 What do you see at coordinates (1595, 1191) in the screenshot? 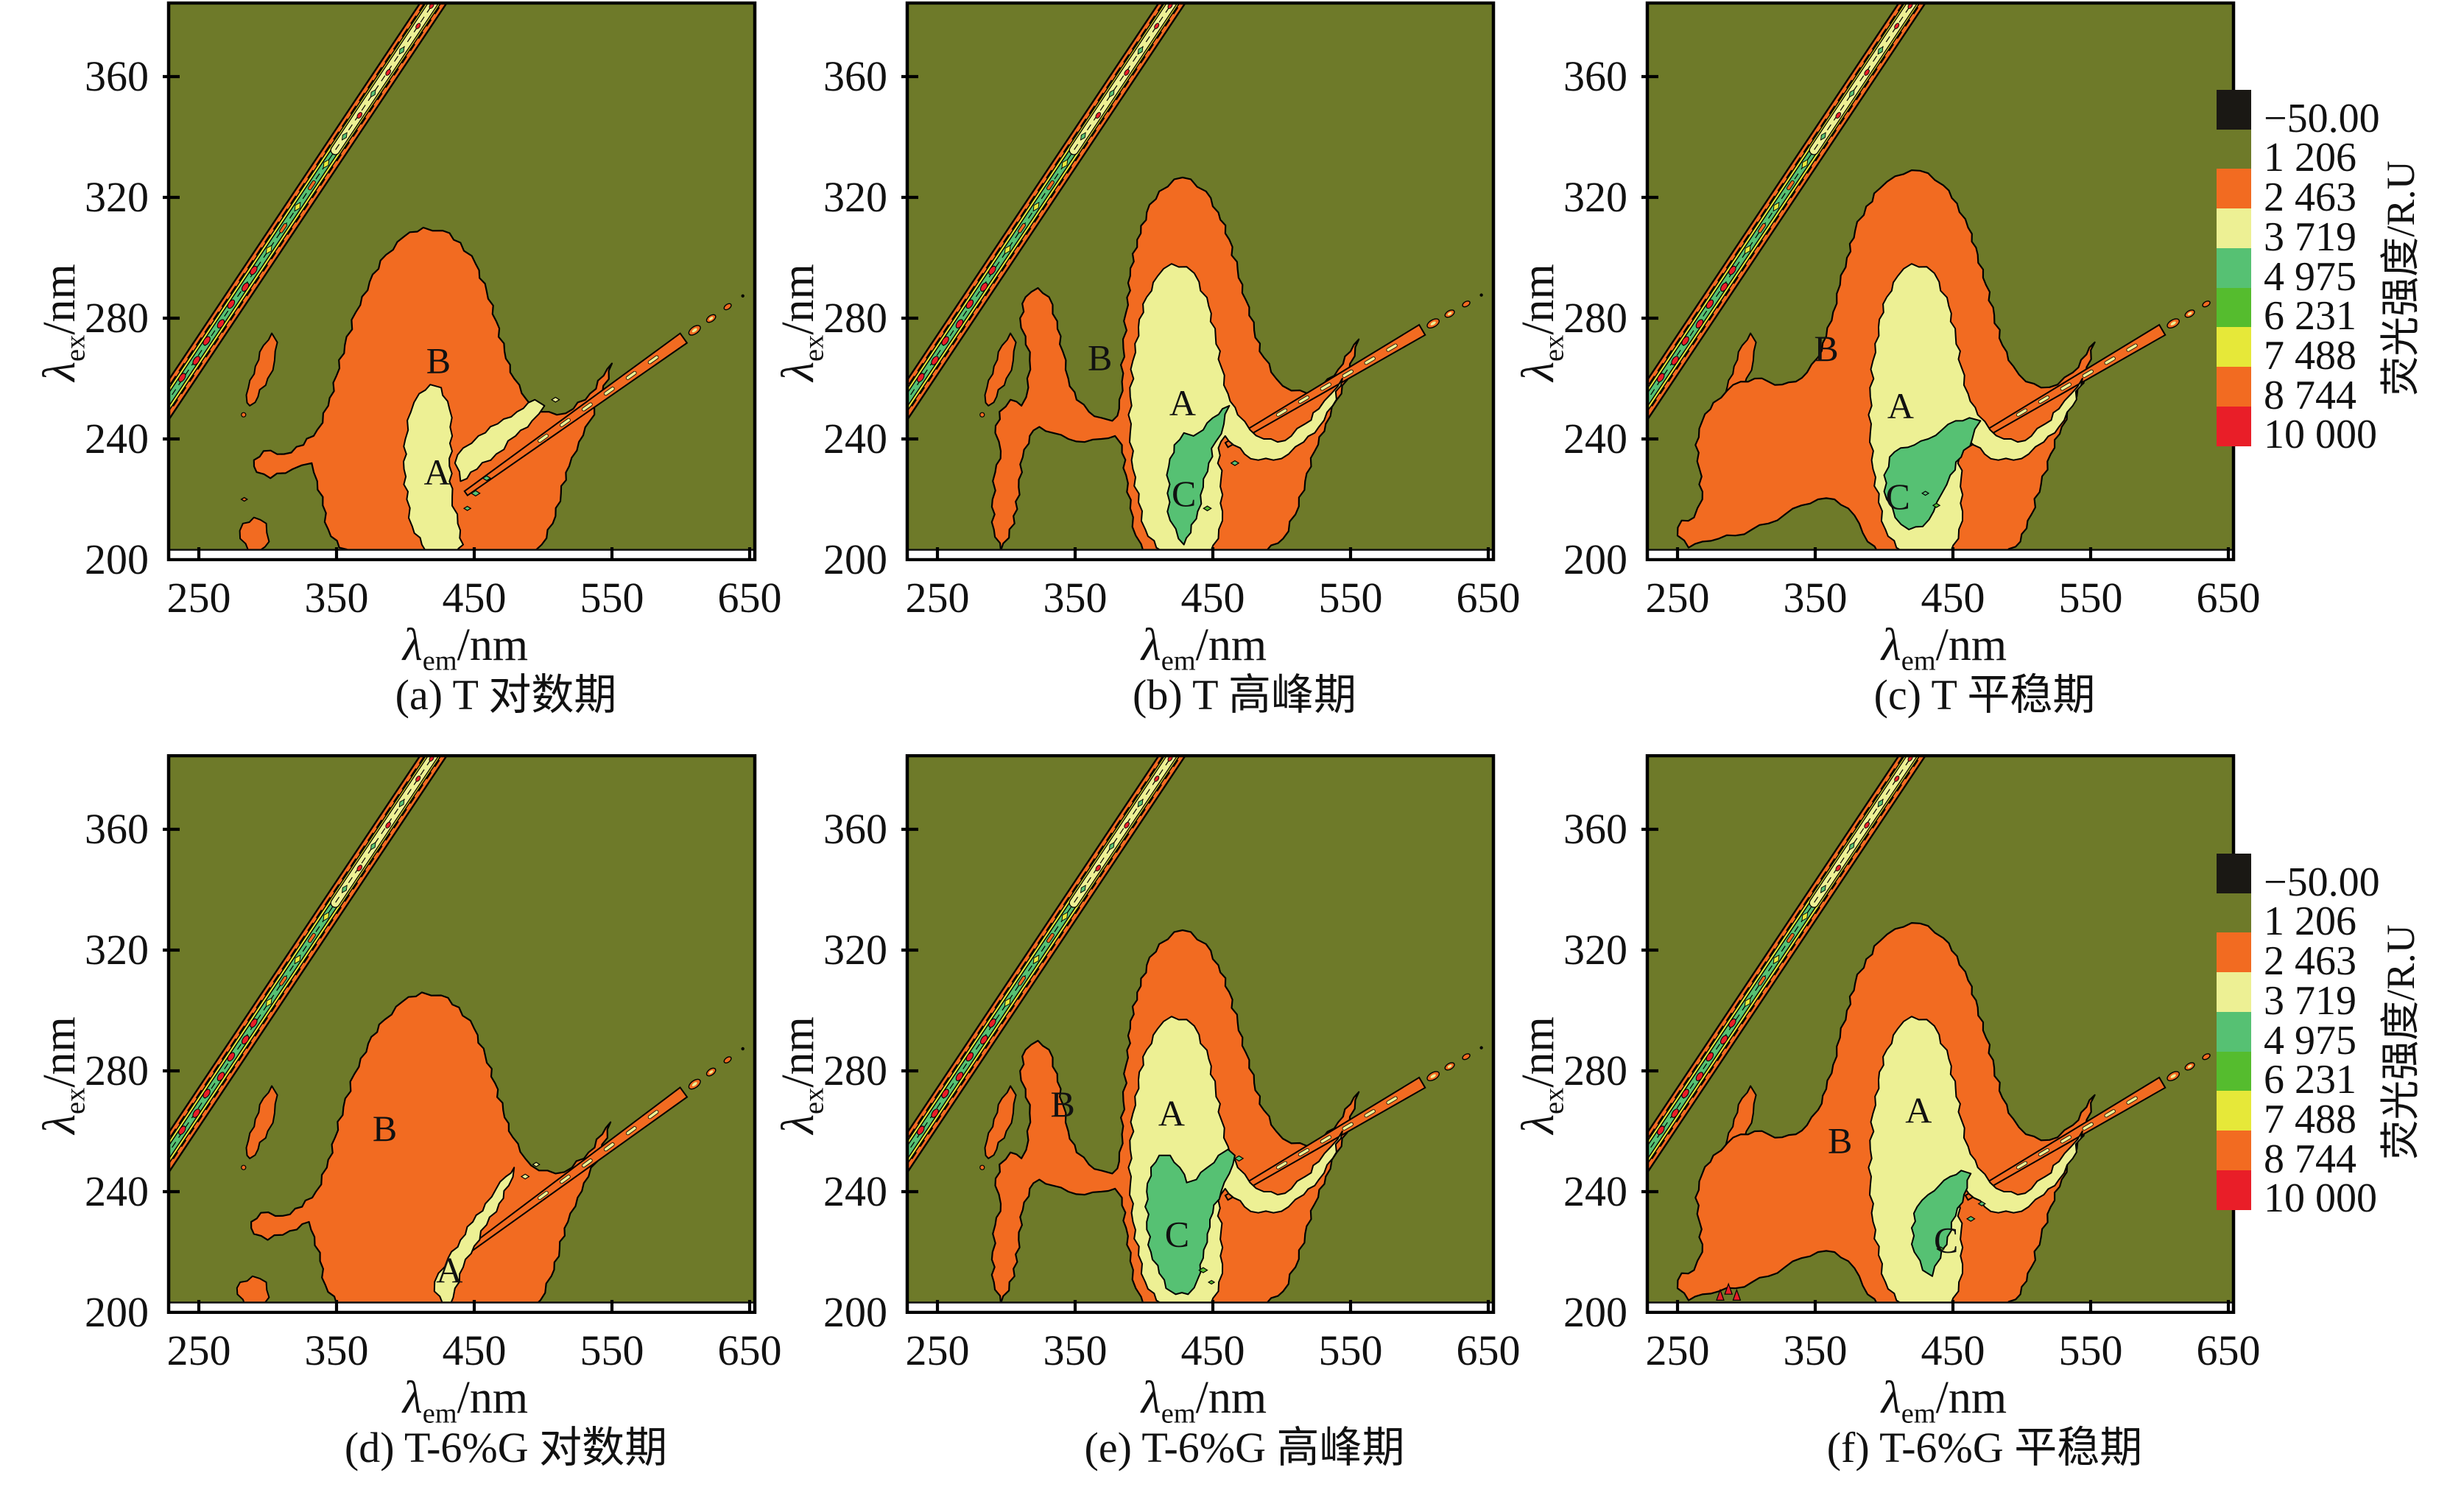
I see `y-tick-label-240-f: 240` at bounding box center [1595, 1191].